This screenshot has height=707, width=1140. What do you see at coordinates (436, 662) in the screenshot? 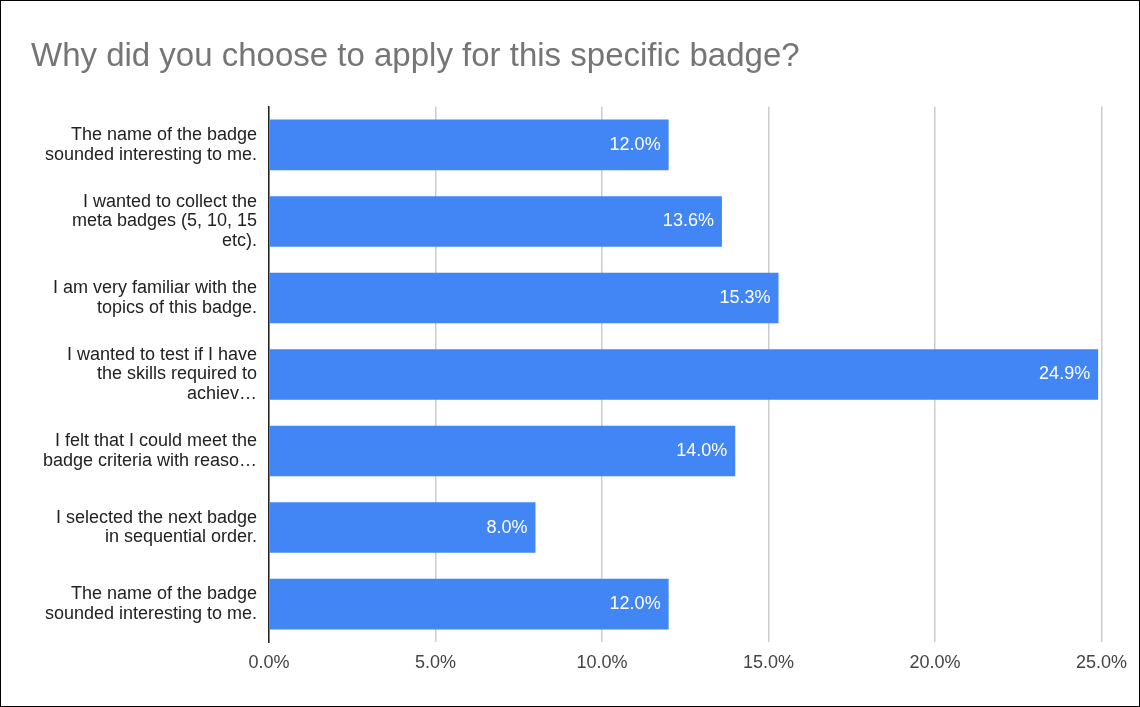
I see `x-tick-label: 5.0%` at bounding box center [436, 662].